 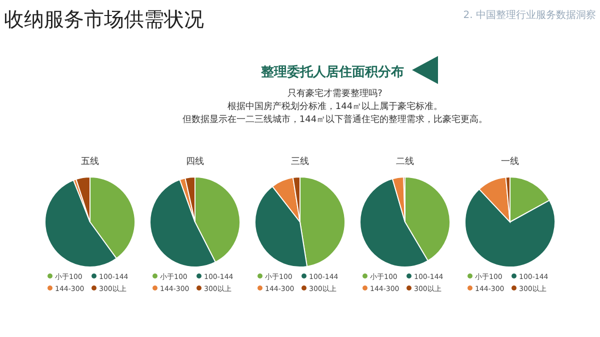 What do you see at coordinates (335, 106) in the screenshot?
I see `text: 根据中国房产税划分标准，144㎡以上属于豪宅标准。` at bounding box center [335, 106].